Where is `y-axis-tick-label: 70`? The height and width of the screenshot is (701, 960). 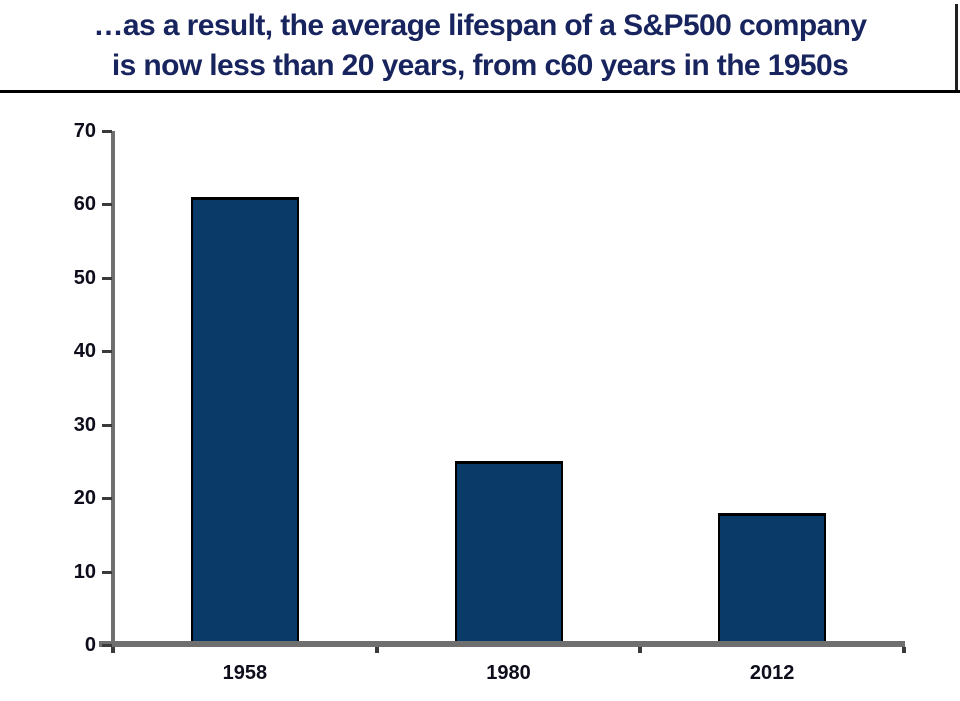
y-axis-tick-label: 70 is located at coordinates (84, 131).